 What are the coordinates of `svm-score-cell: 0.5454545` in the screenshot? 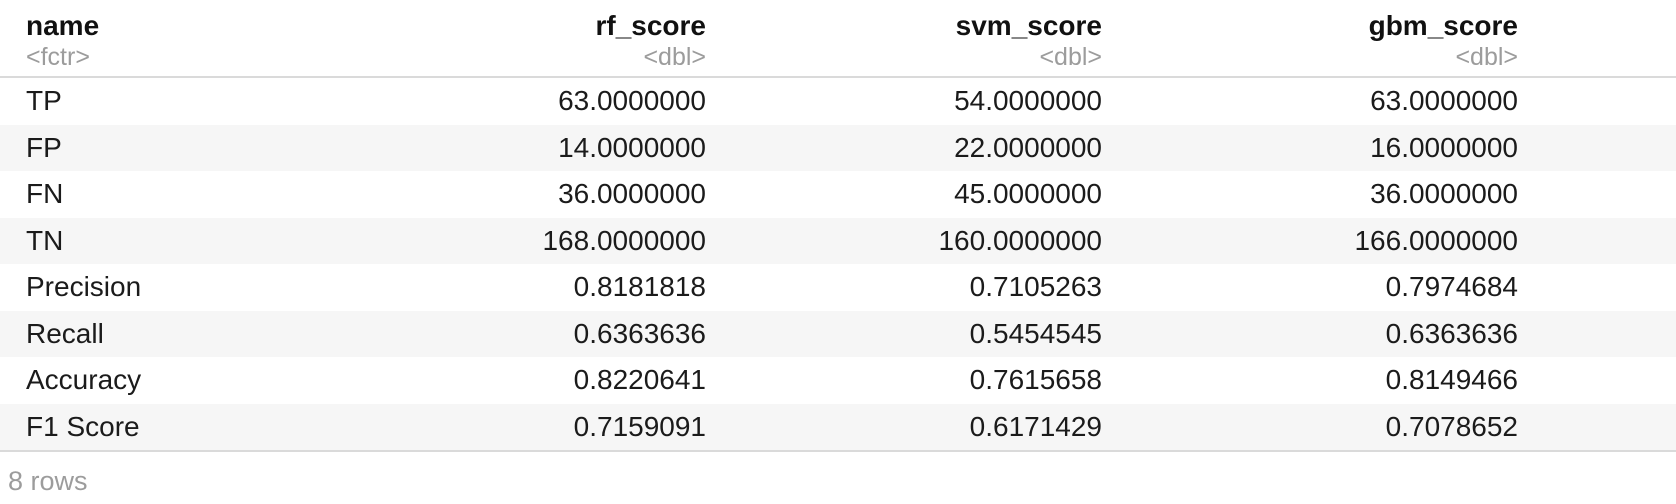 It's located at (1035, 333).